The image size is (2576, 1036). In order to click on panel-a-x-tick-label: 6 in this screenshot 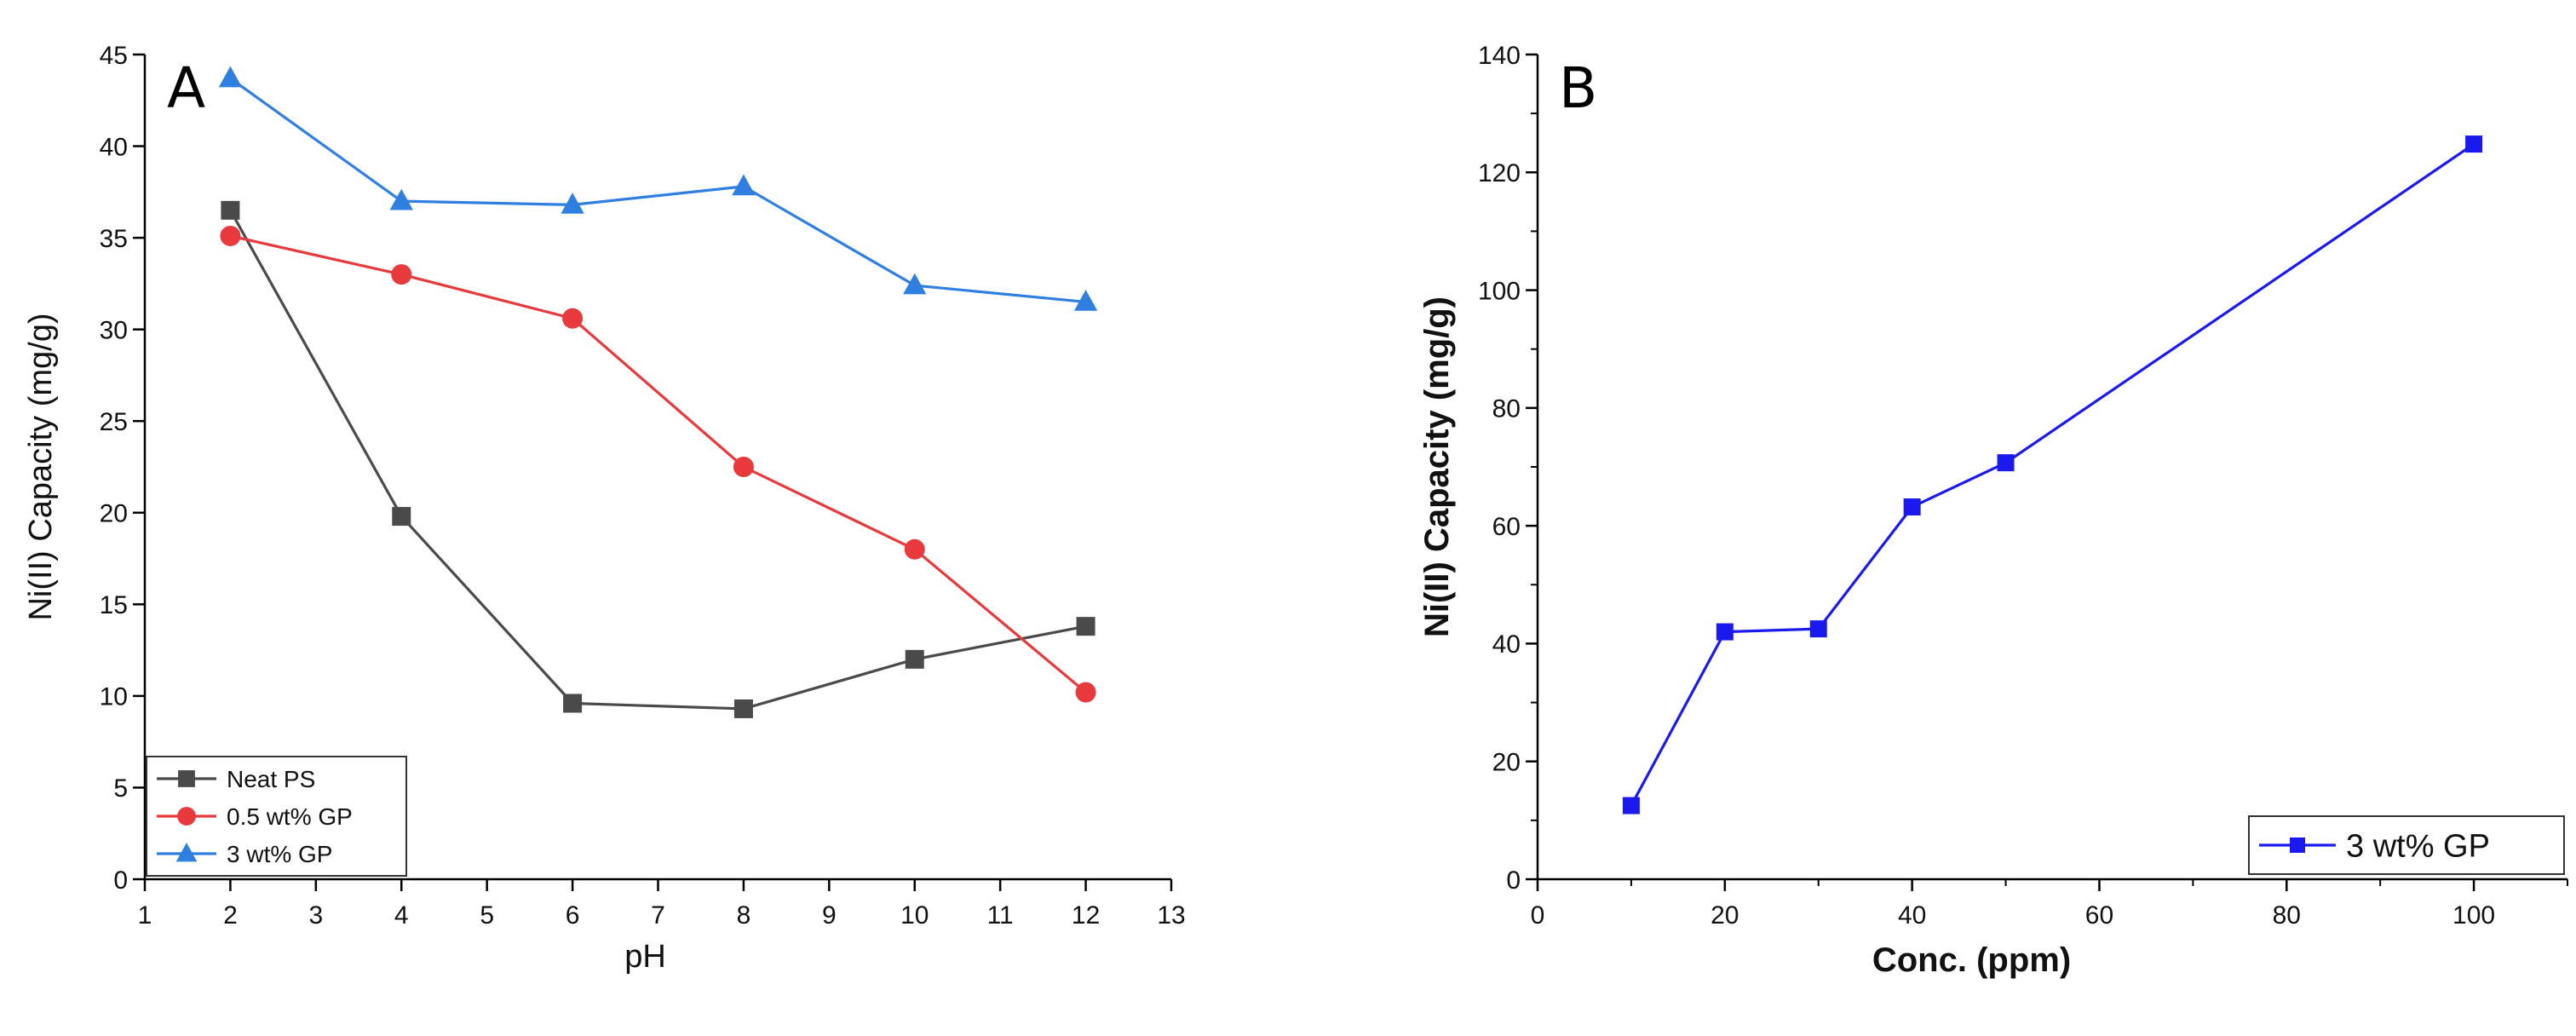, I will do `click(573, 915)`.